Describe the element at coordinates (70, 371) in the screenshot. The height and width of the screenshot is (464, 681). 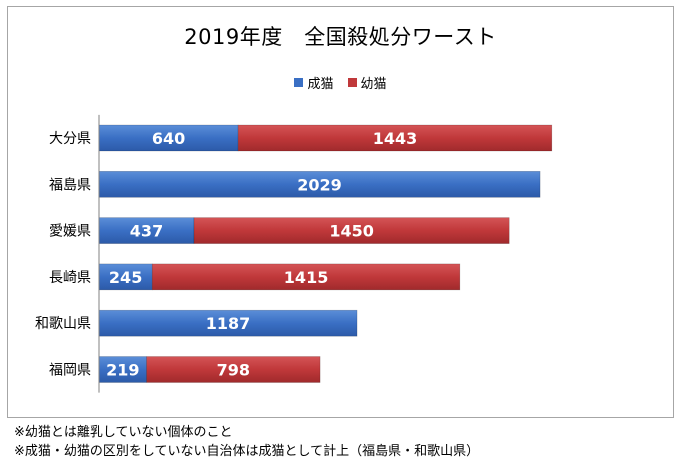
I see `category-label: 福岡県` at that location.